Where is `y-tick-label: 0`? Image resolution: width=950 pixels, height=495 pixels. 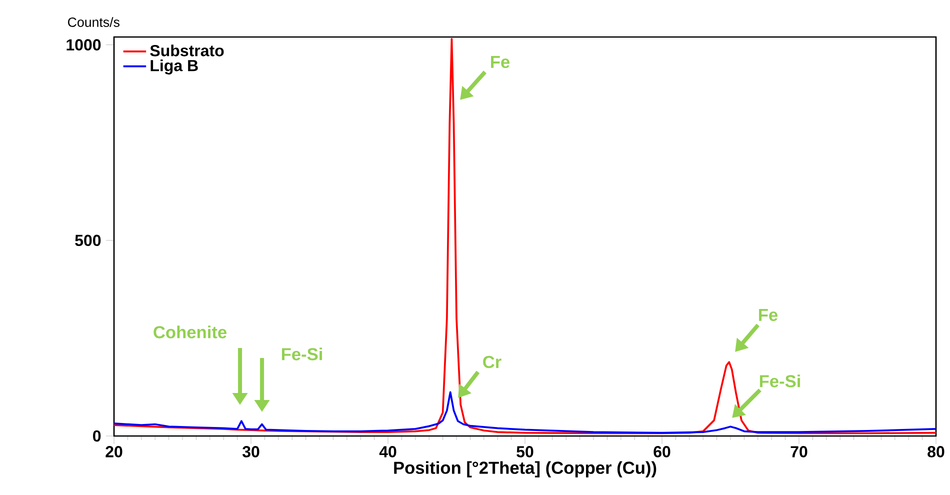
y-tick-label: 0 is located at coordinates (97, 436).